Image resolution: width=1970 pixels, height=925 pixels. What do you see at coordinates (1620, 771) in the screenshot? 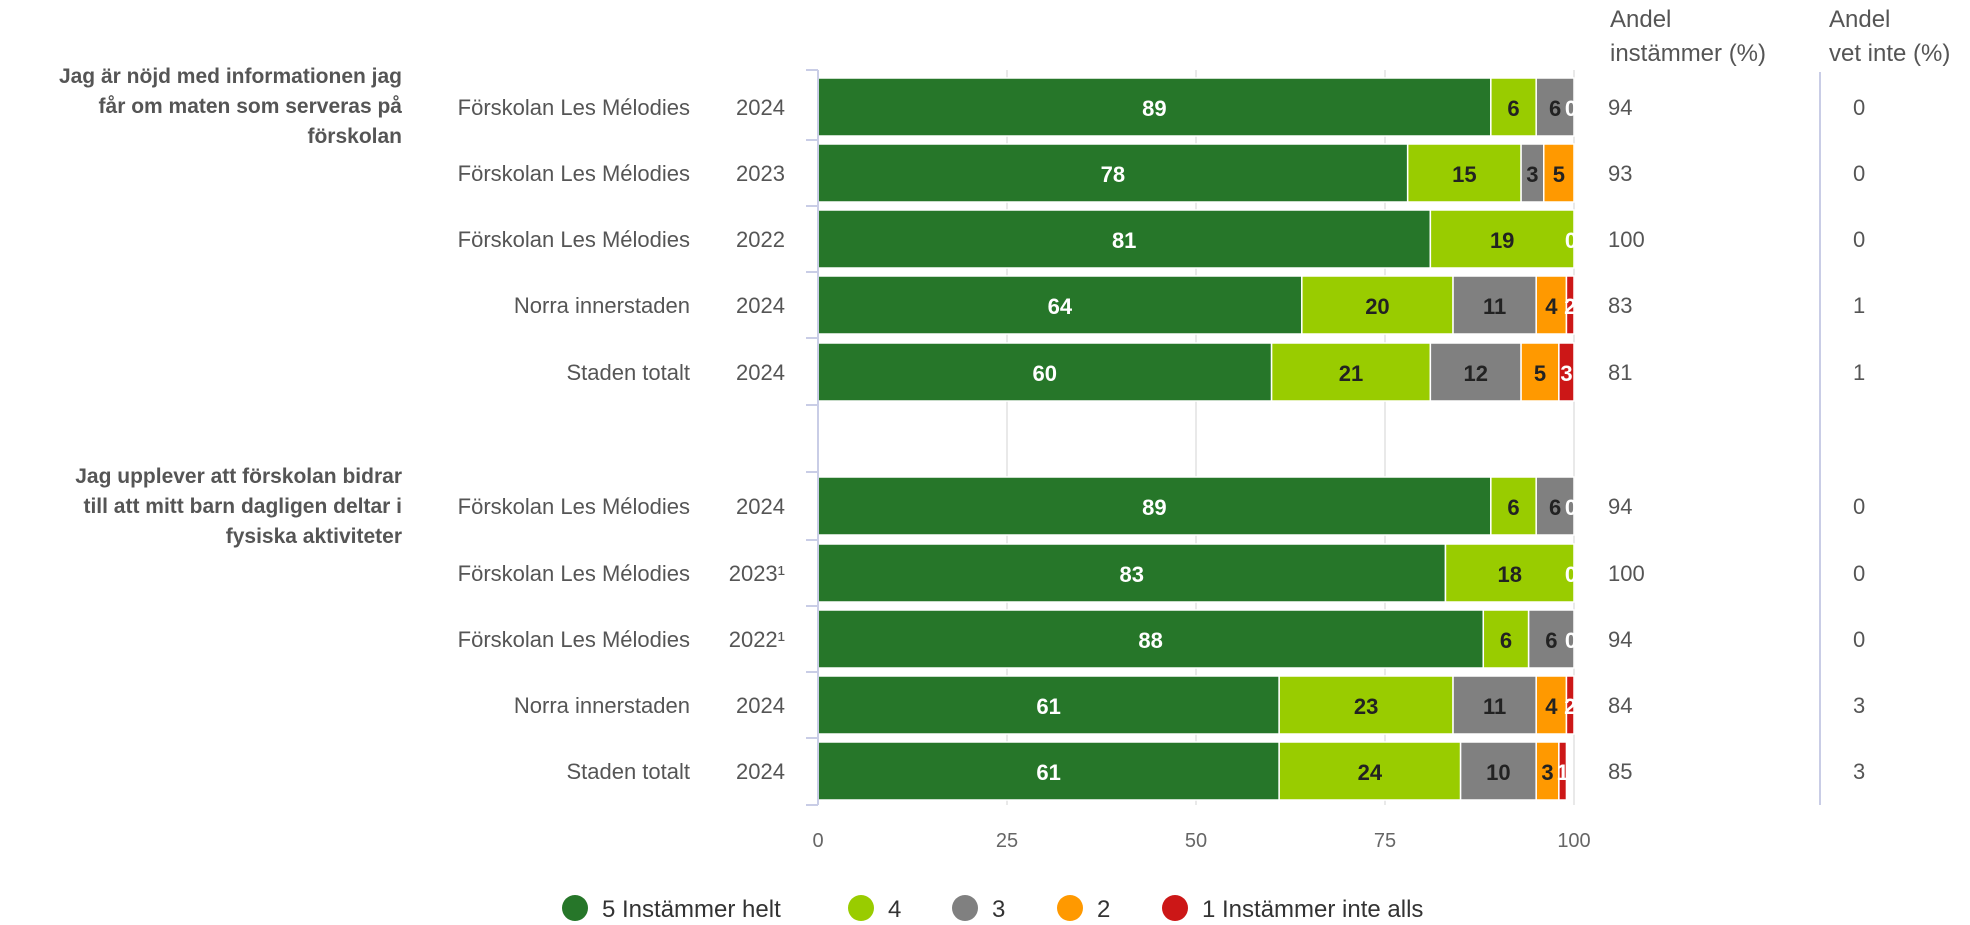
I see `instammer-value: 85` at bounding box center [1620, 771].